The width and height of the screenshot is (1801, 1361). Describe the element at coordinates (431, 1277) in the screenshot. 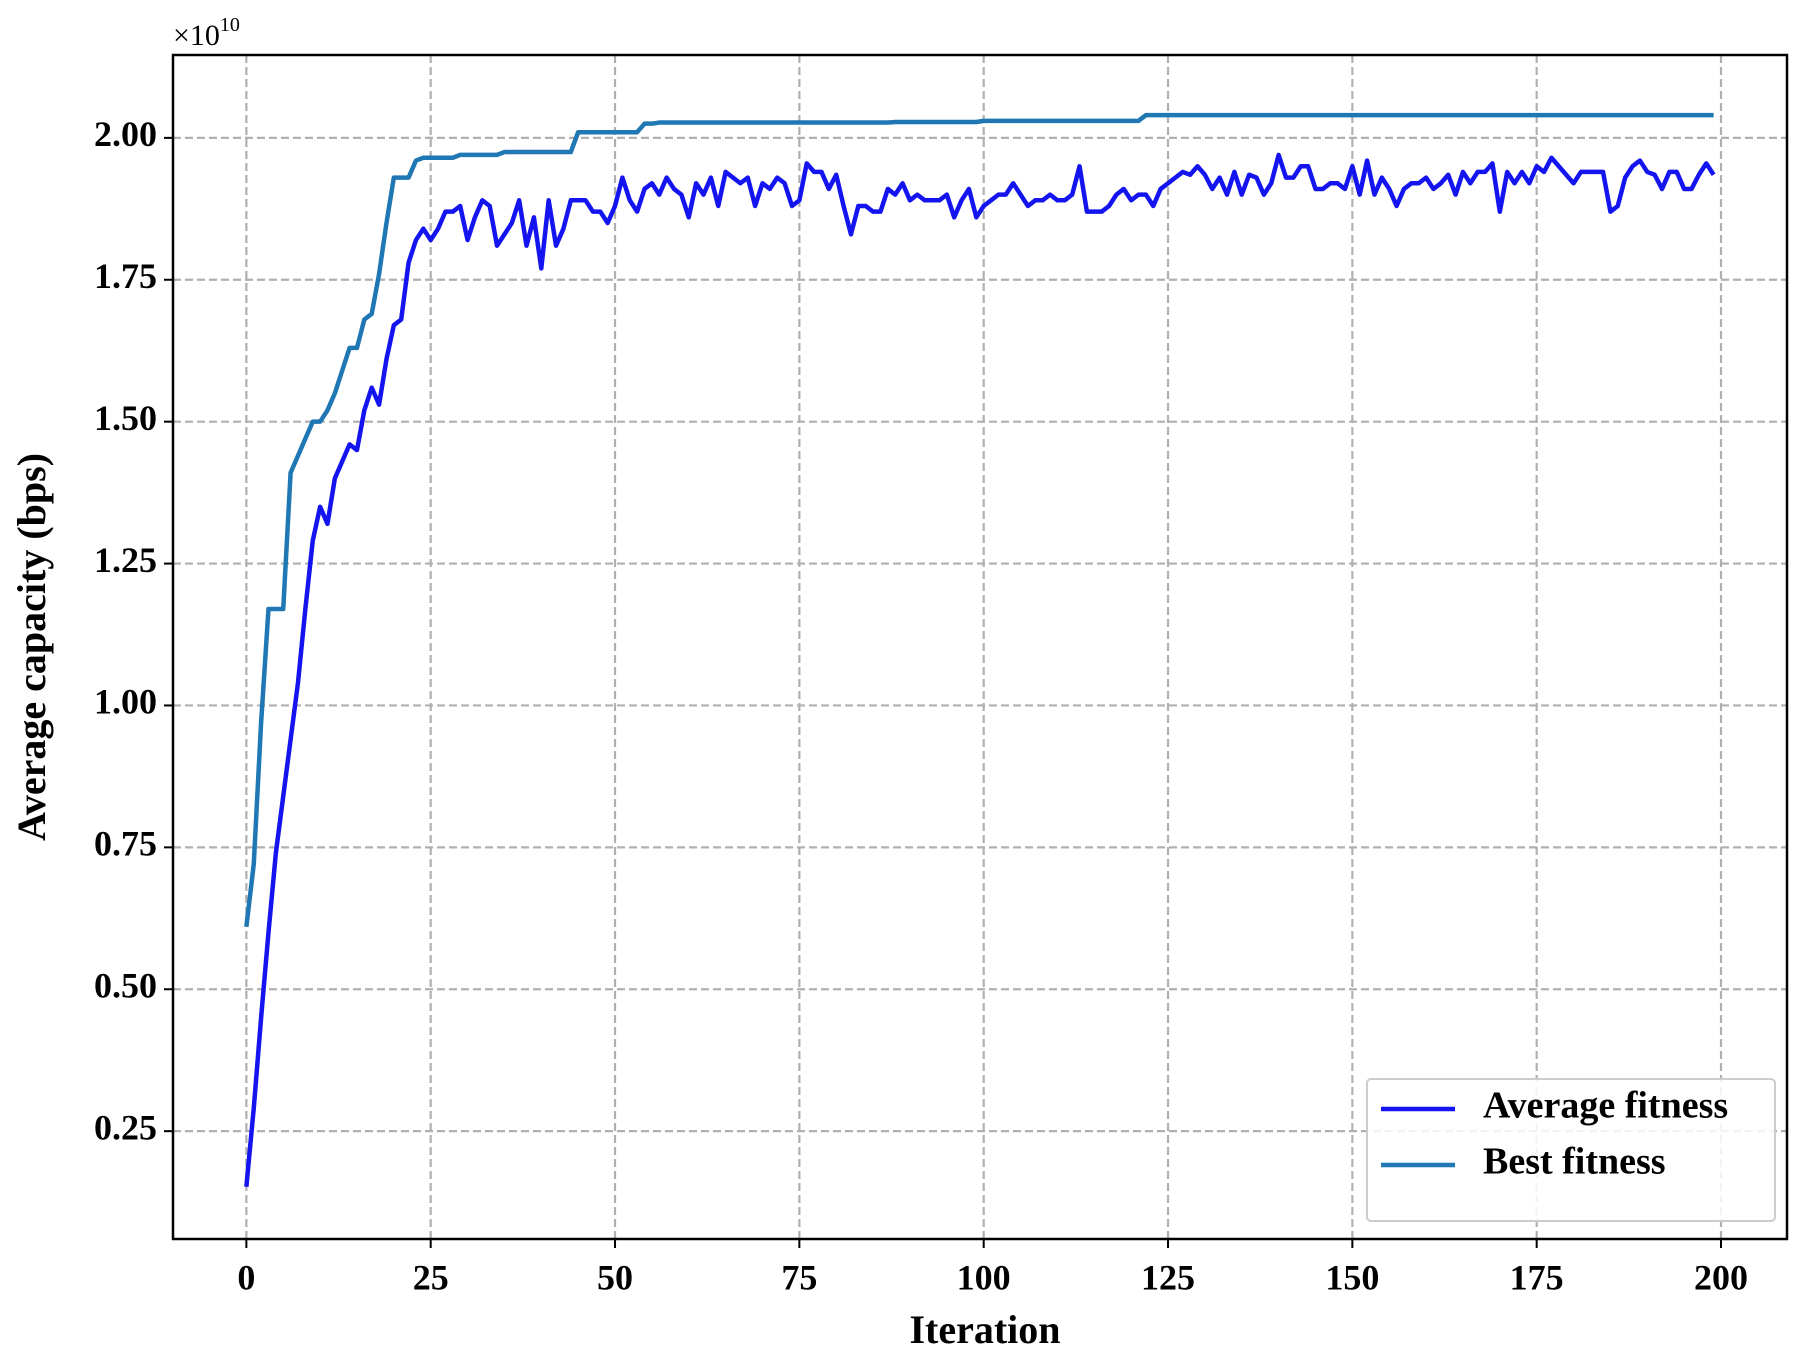

I see `x-tick-label: 25` at that location.